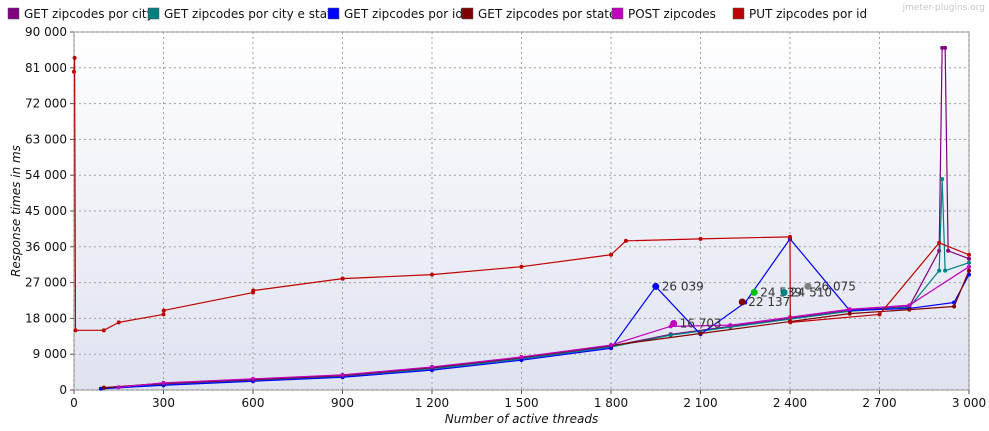 The width and height of the screenshot is (989, 431). Describe the element at coordinates (46, 247) in the screenshot. I see `y-tick-label: 36 000` at that location.